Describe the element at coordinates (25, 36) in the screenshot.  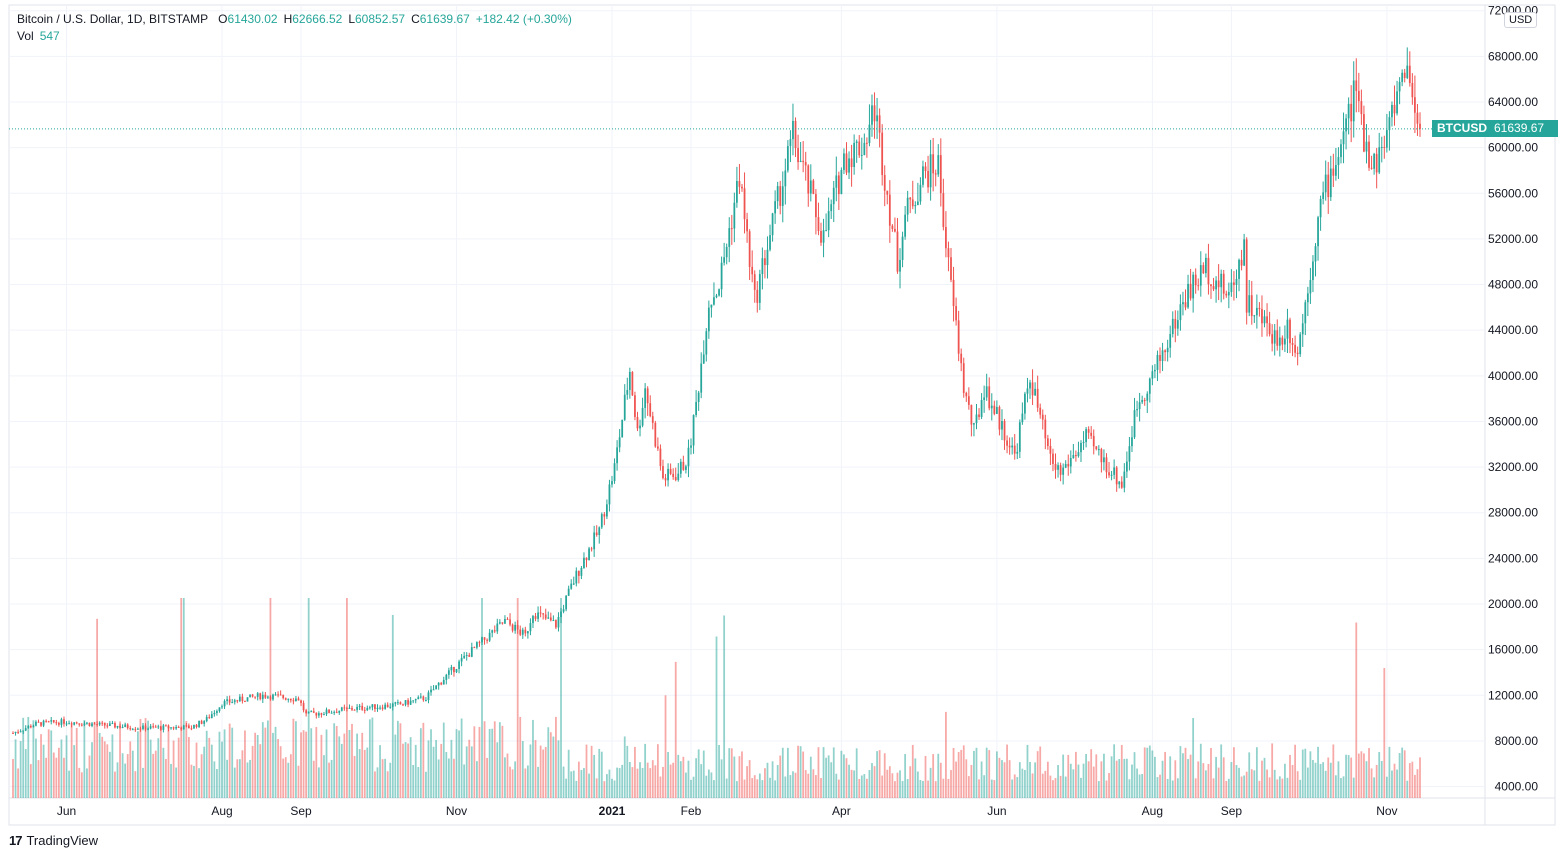
I see `volume-label: Vol` at that location.